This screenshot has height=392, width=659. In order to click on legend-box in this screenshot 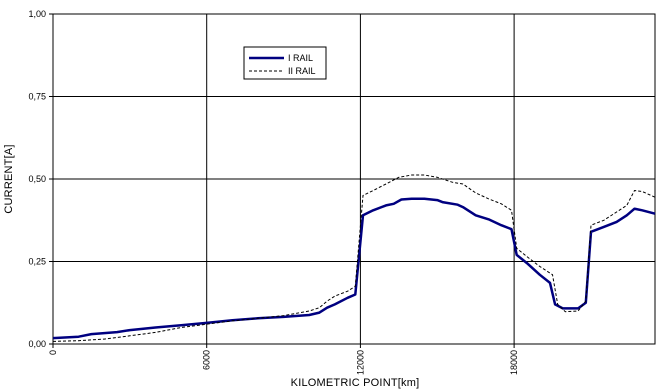, I will do `click(285, 63)`.